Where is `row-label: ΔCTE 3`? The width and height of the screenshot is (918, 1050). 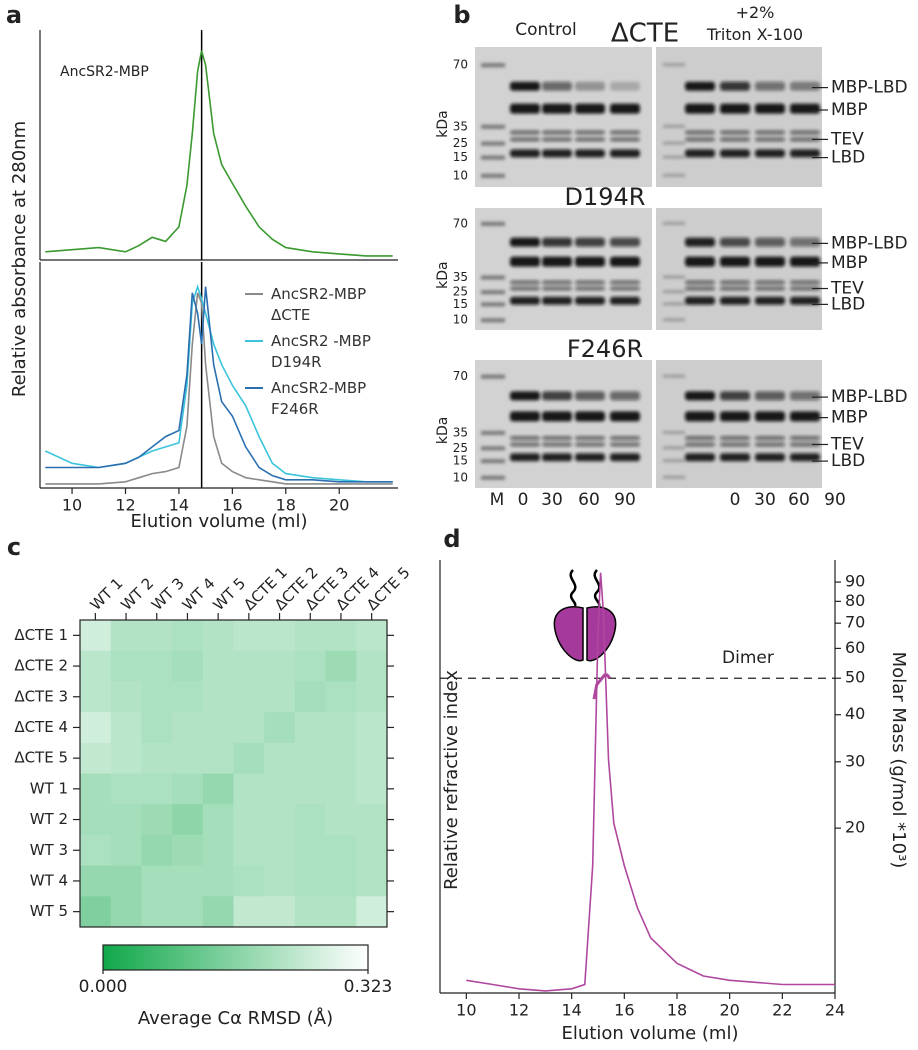 row-label: ΔCTE 3 is located at coordinates (41, 696).